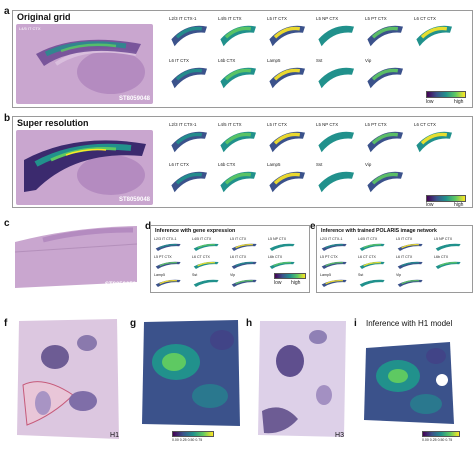  What do you see at coordinates (133, 323) in the screenshot?
I see `panel-g-letter: g` at bounding box center [133, 323].